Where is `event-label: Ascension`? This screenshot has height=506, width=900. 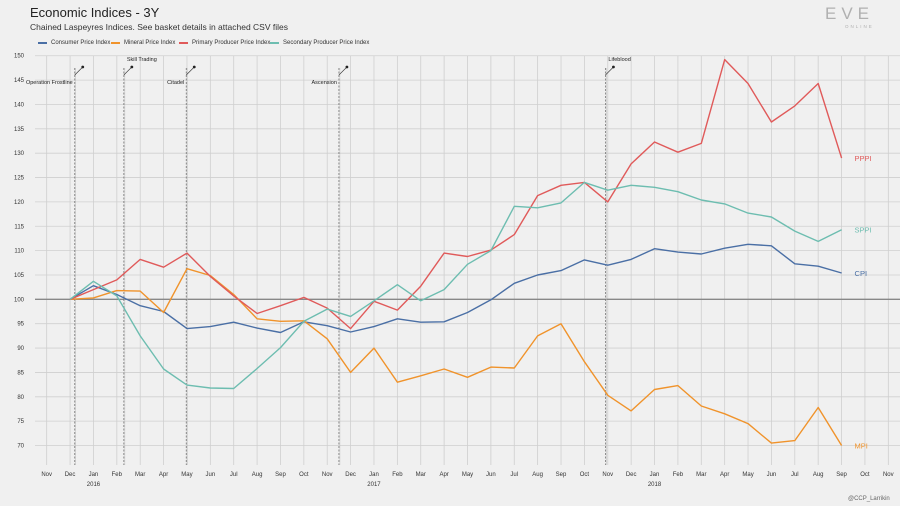 event-label: Ascension is located at coordinates (324, 83).